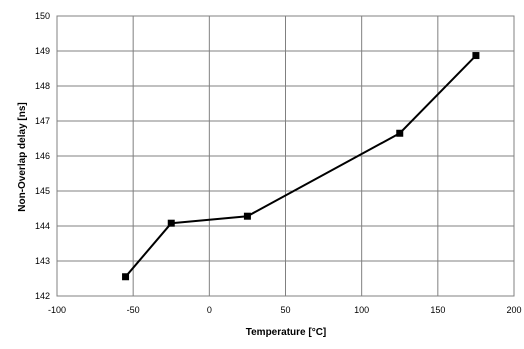 This screenshot has width=524, height=349. Describe the element at coordinates (42, 226) in the screenshot. I see `y-tick-label: 144` at that location.